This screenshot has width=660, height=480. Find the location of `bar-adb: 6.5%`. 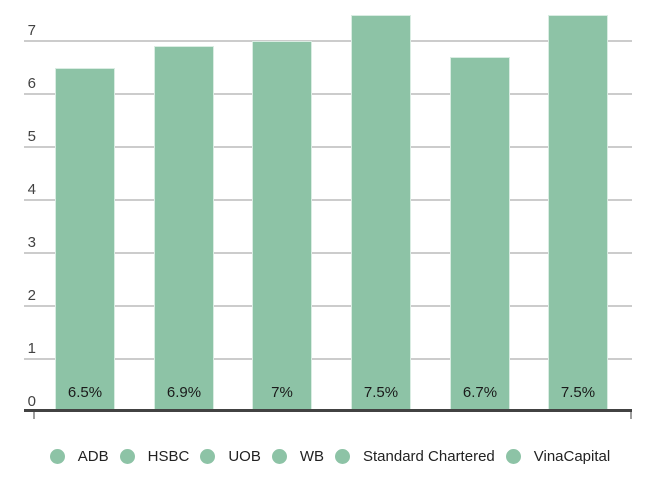

bar-adb: 6.5% is located at coordinates (85, 238).